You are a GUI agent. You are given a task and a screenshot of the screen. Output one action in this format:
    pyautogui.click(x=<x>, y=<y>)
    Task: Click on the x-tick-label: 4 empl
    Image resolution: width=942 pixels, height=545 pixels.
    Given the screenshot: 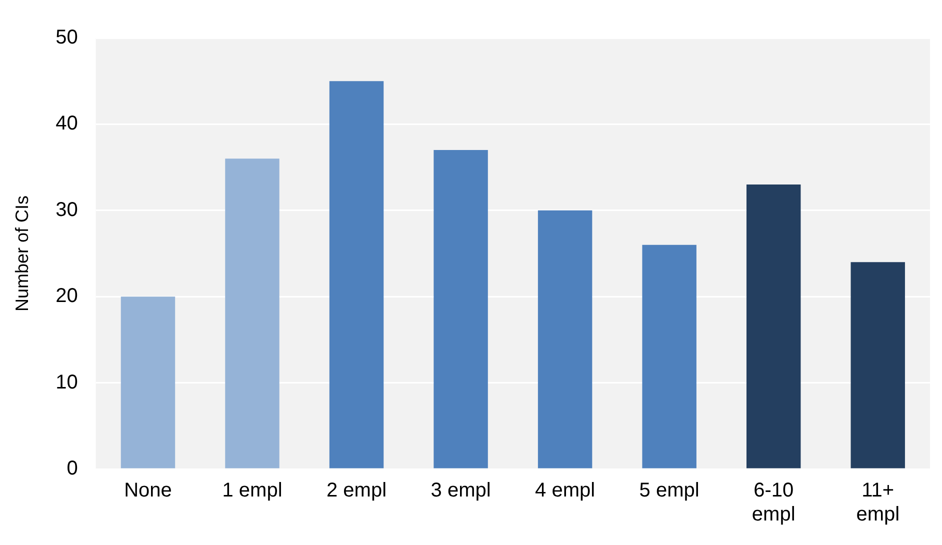 What is the action you would take?
    pyautogui.click(x=565, y=491)
    